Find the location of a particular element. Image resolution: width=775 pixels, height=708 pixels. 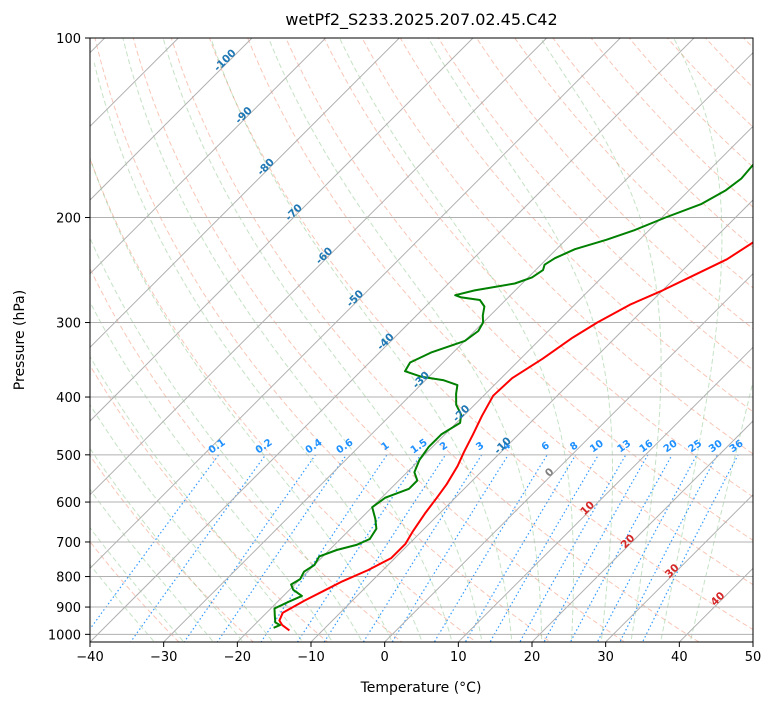

mixing-ratio-label: 36 is located at coordinates (737, 446).